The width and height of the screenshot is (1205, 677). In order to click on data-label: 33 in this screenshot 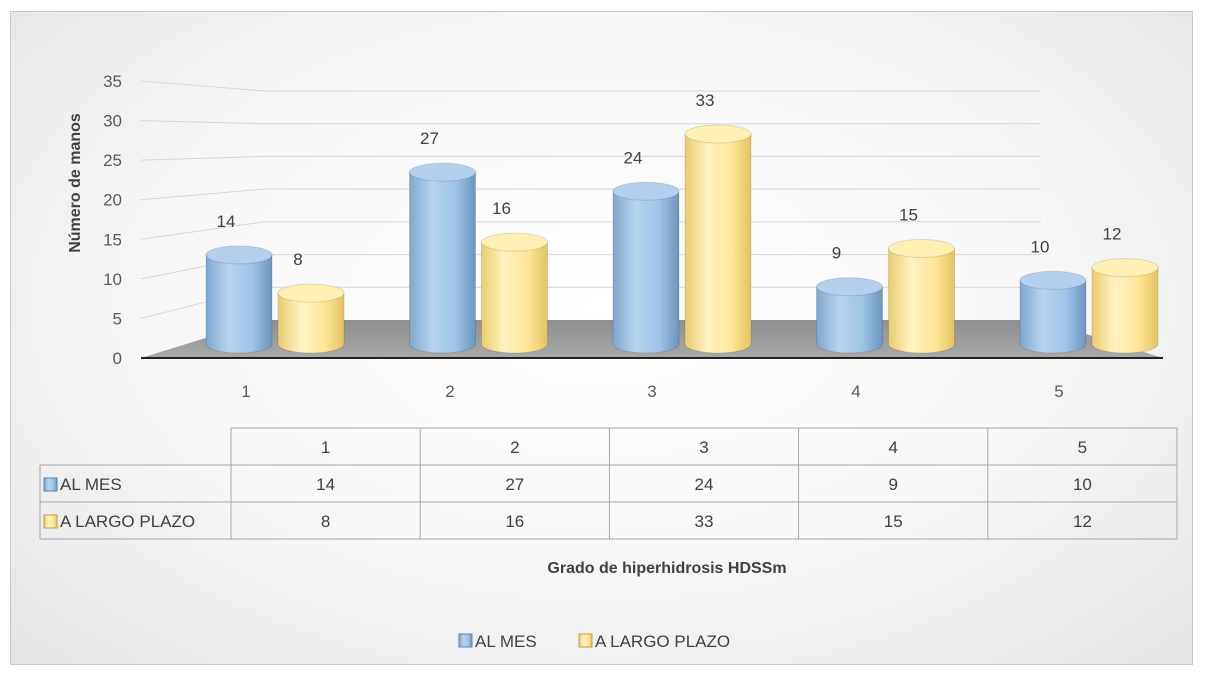, I will do `click(705, 100)`.